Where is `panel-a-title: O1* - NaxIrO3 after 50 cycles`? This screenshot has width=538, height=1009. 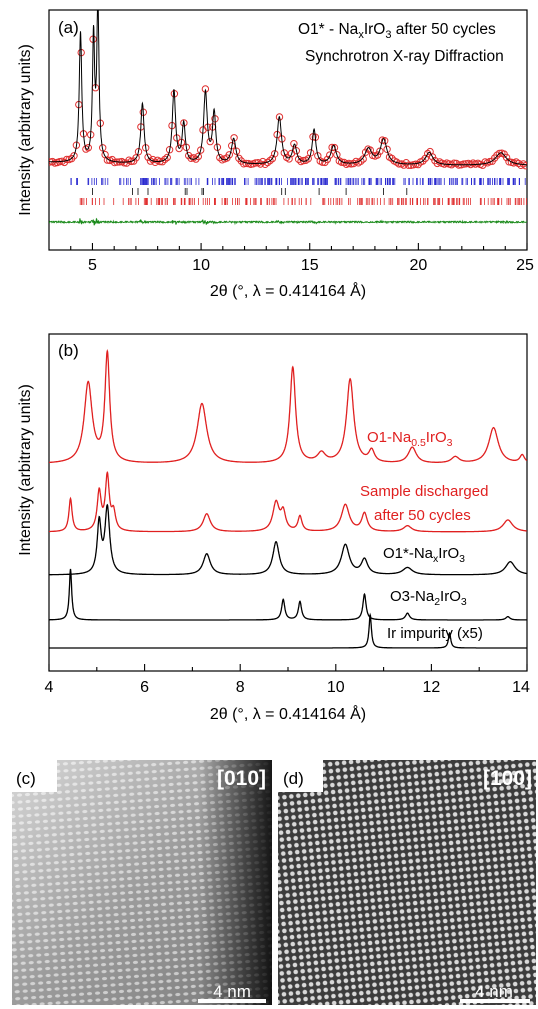
panel-a-title: O1* - NaxIrO3 after 50 cycles is located at coordinates (397, 31).